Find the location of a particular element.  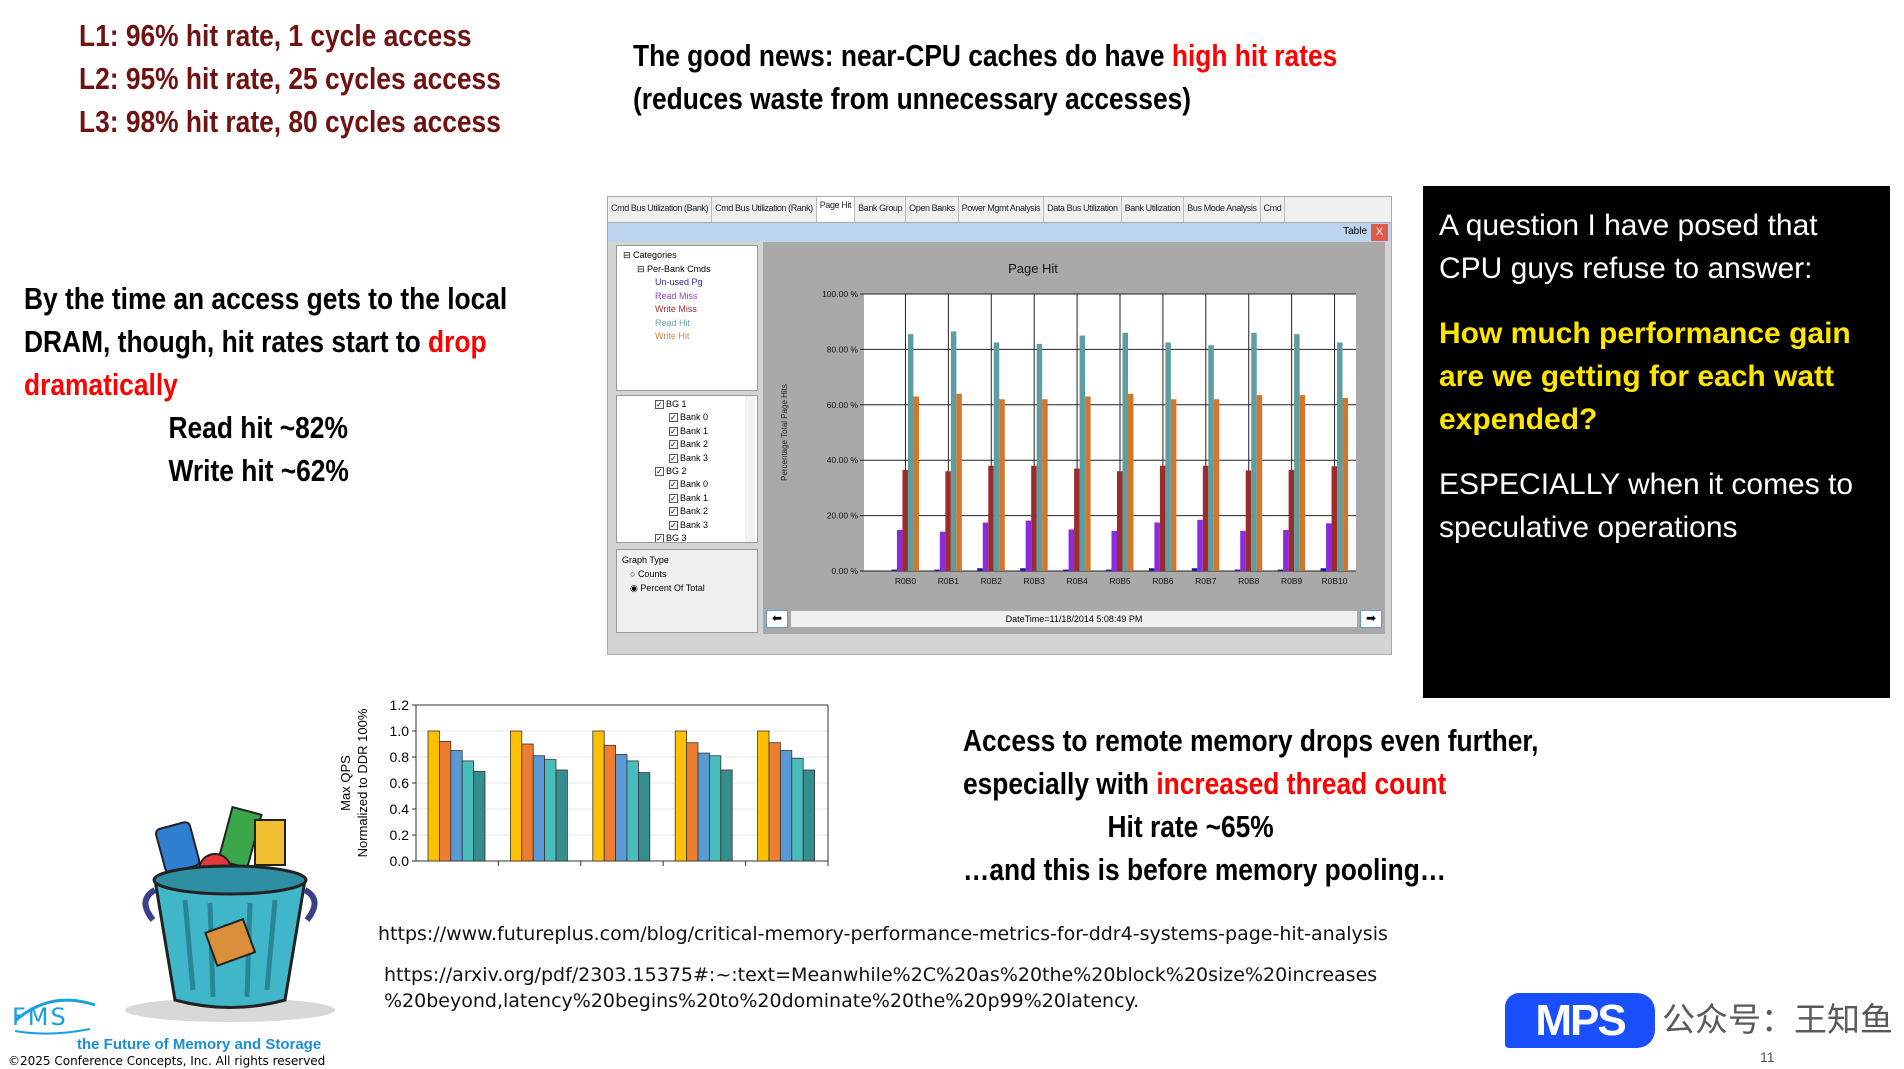

category-item: Un-used Pg is located at coordinates (679, 282).